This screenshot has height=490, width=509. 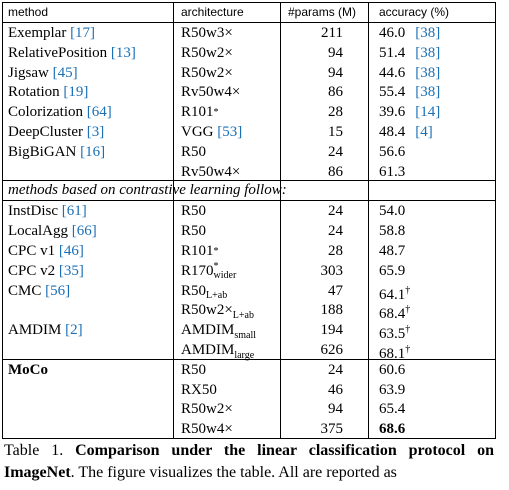 What do you see at coordinates (56, 152) in the screenshot?
I see `method-cell: BigBiGAN [16]` at bounding box center [56, 152].